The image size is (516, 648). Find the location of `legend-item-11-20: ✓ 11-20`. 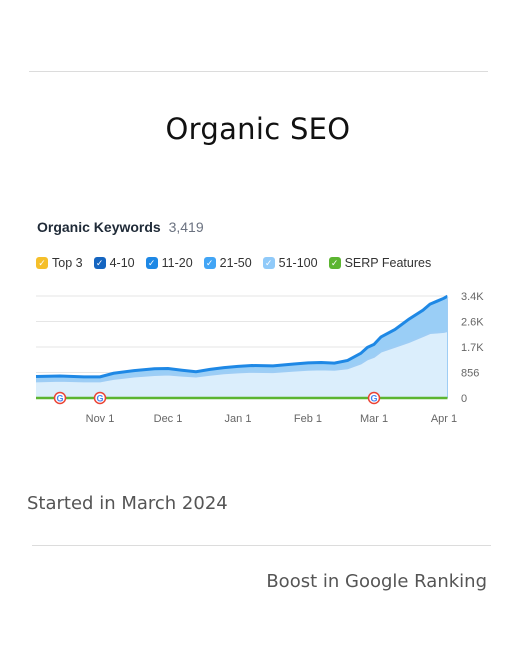

legend-item-11-20: ✓ 11-20 is located at coordinates (169, 263).